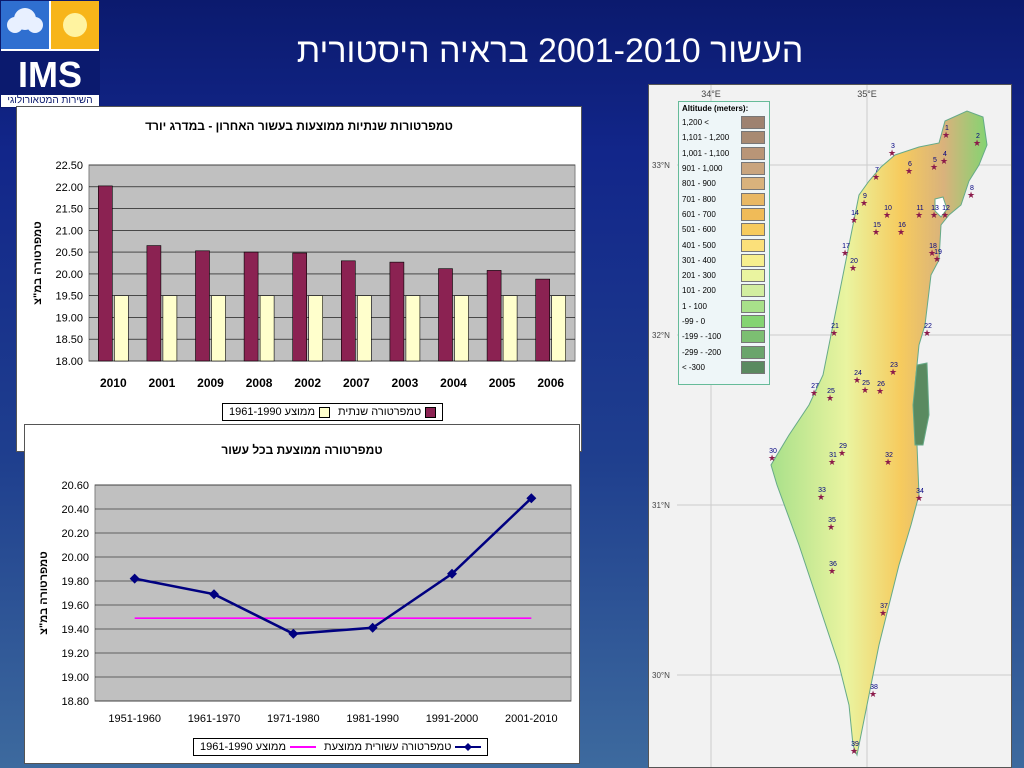 This screenshot has width=1024, height=768. What do you see at coordinates (50, 74) in the screenshot?
I see `logo-text: IMS` at bounding box center [50, 74].